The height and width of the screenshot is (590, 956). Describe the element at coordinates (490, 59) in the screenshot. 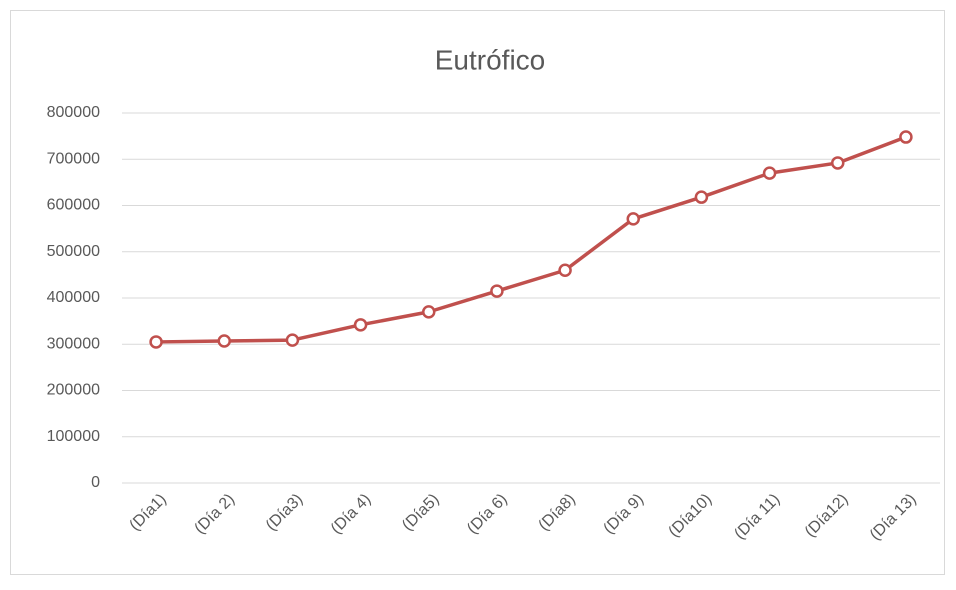

I see `chart-title: Eutrófico` at that location.